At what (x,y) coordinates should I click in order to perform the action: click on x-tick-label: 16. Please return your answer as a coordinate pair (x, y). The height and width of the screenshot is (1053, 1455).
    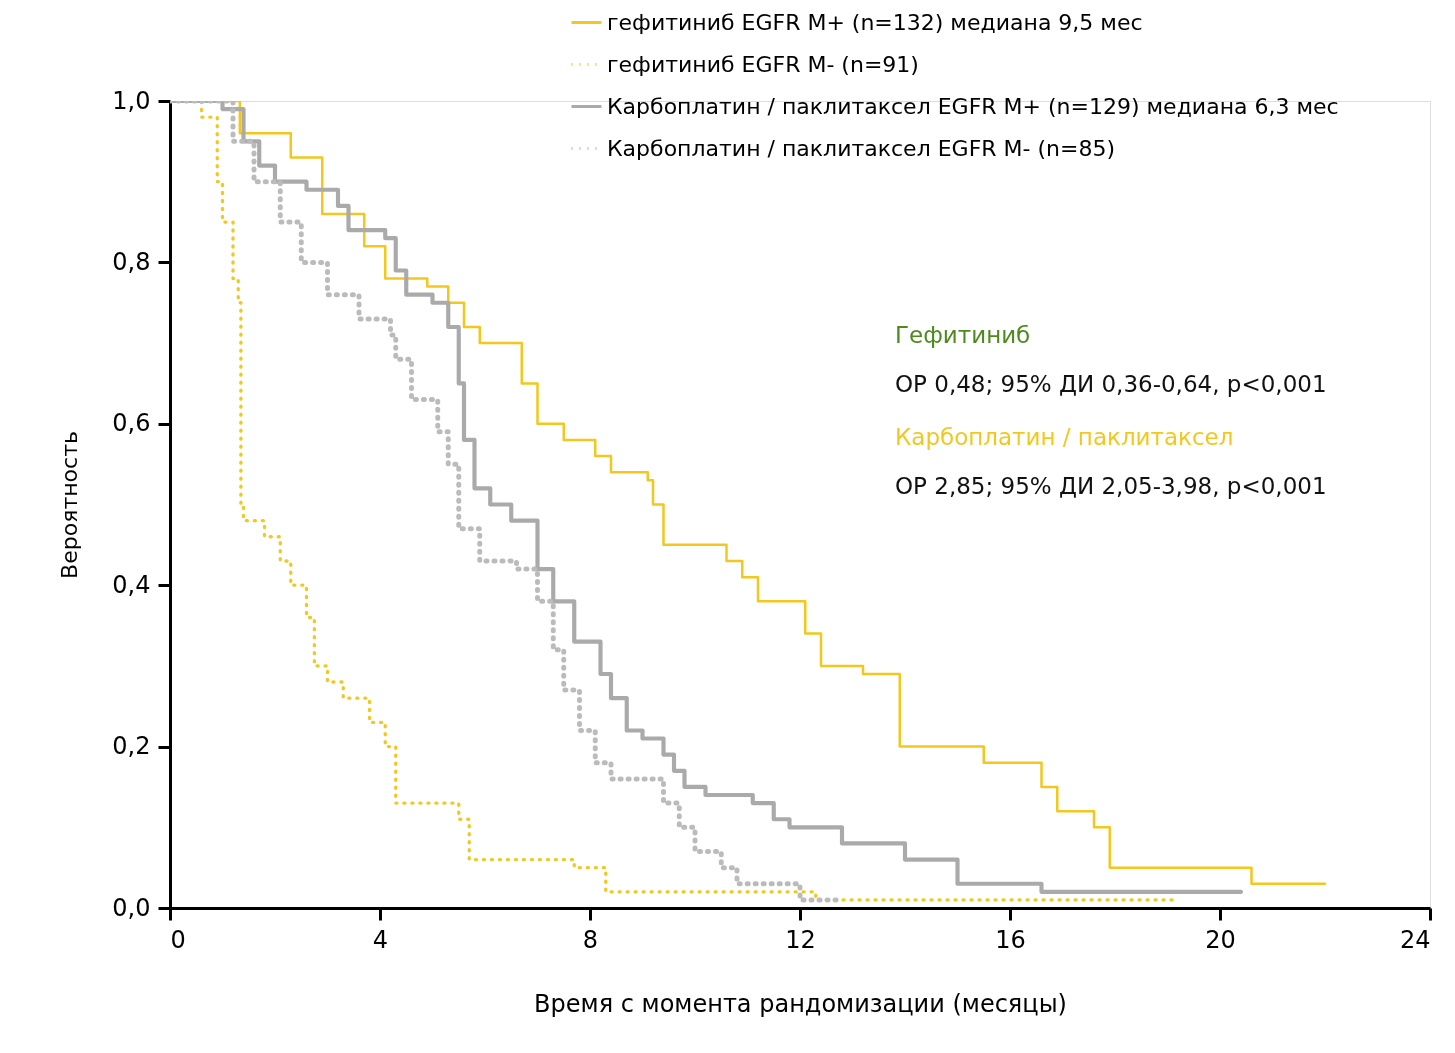
    Looking at the image, I should click on (1010, 939).